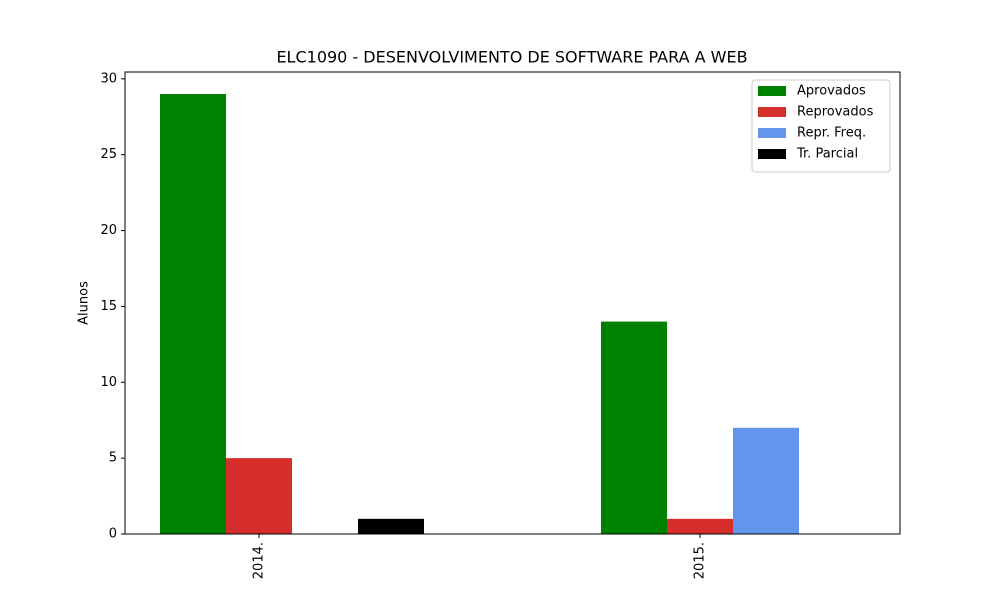 The image size is (1000, 600). I want to click on y-tick-label: 10, so click(108, 382).